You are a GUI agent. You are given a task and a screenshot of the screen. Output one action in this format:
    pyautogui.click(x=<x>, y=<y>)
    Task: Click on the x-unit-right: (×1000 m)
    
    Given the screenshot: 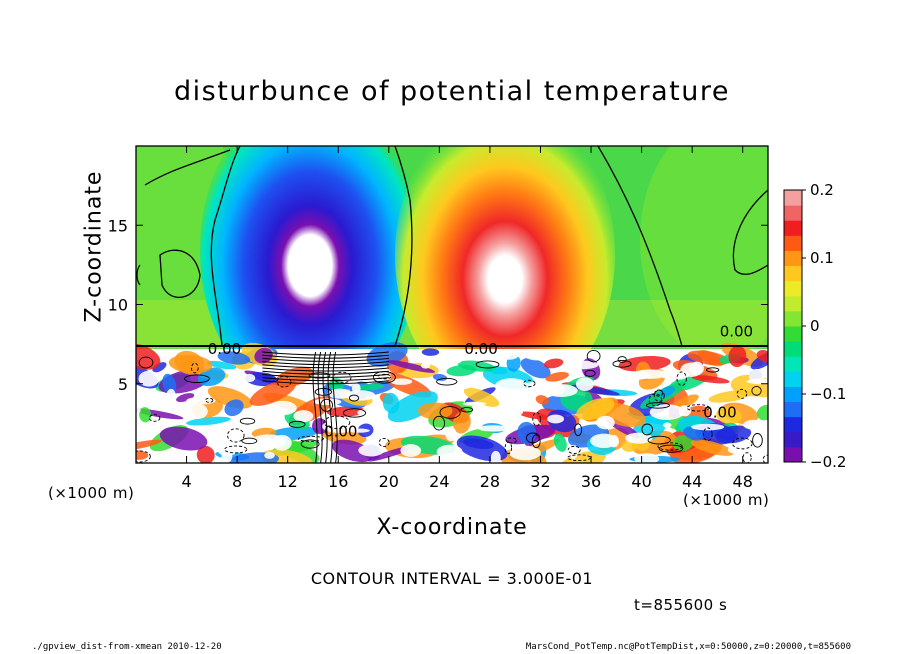 What is the action you would take?
    pyautogui.click(x=726, y=500)
    